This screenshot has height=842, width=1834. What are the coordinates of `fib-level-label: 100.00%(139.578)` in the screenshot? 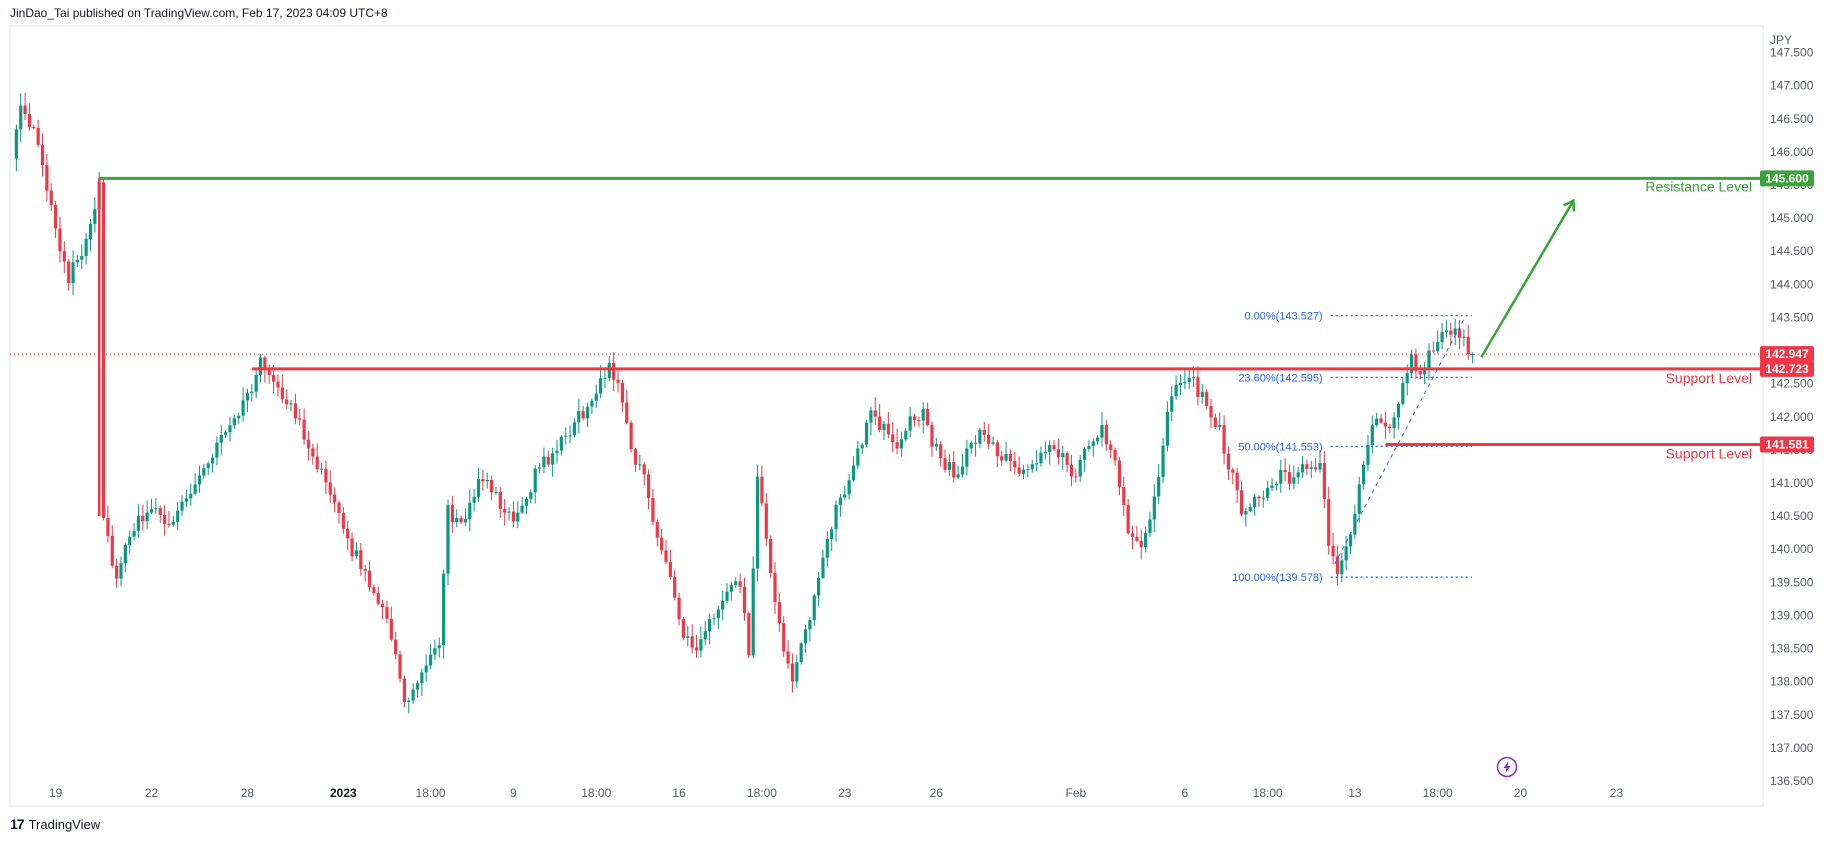 It's located at (1277, 578).